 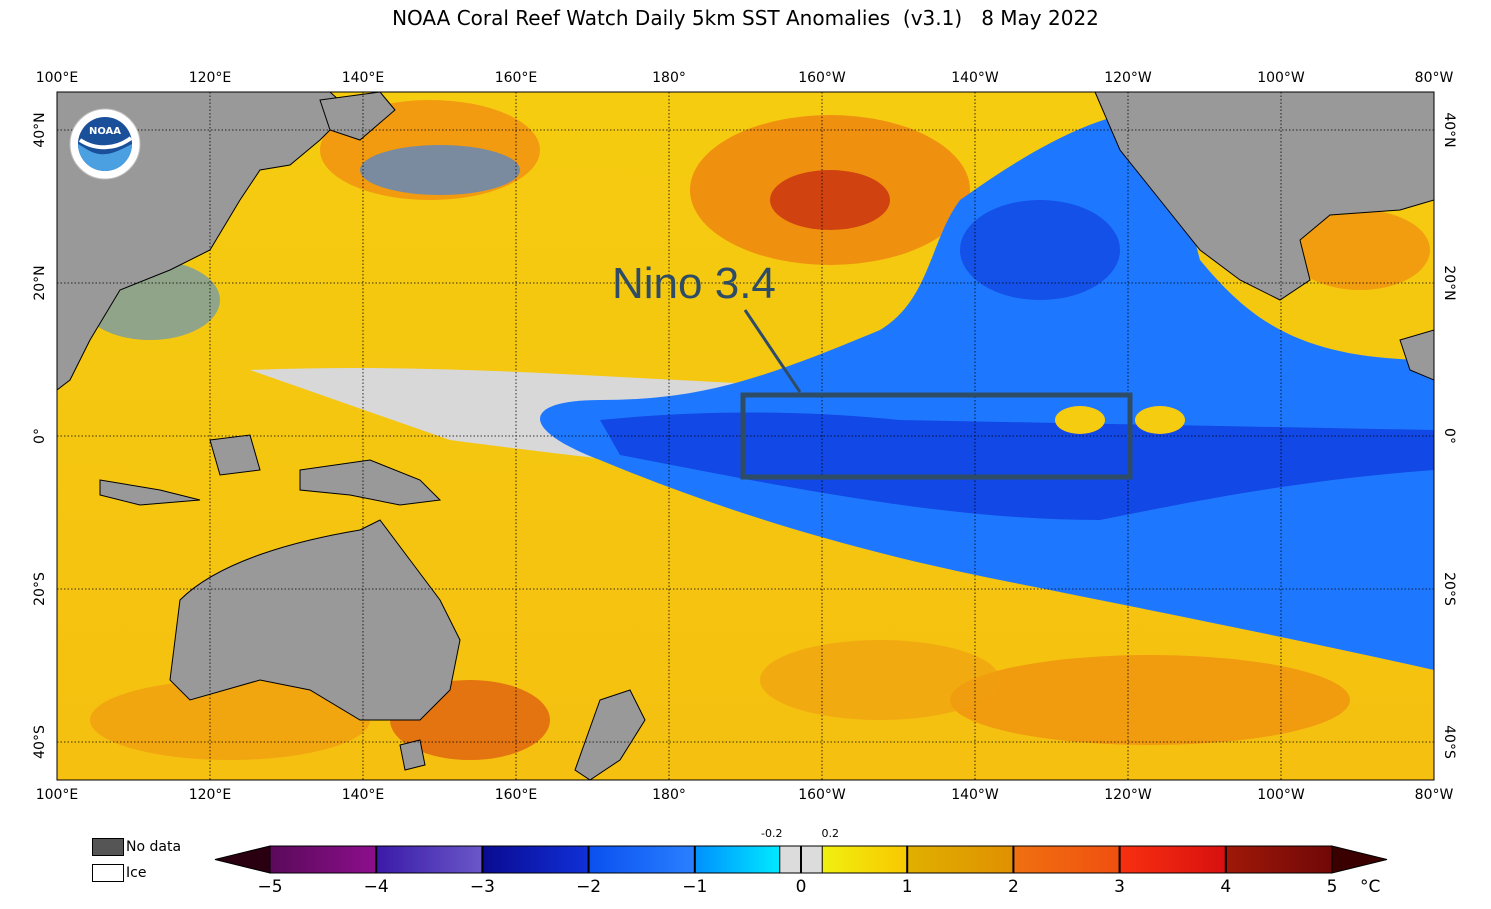 What do you see at coordinates (1226, 887) in the screenshot?
I see `colorbar-tick-label: 4` at bounding box center [1226, 887].